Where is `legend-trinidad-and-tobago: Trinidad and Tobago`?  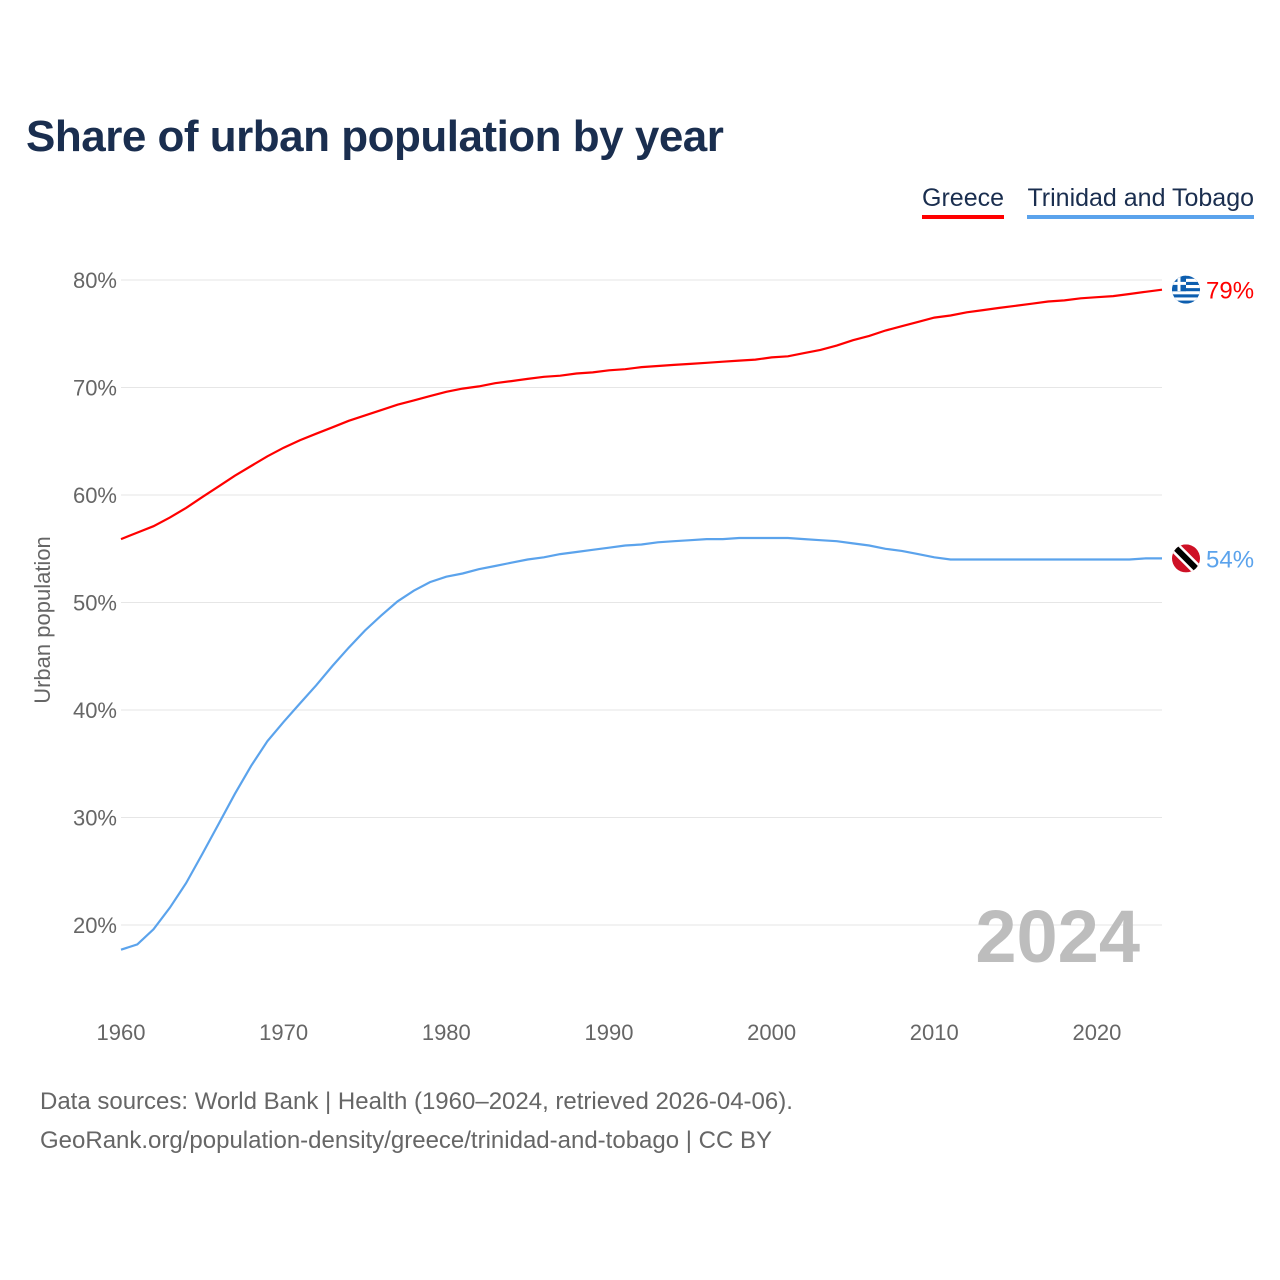
legend-trinidad-and-tobago: Trinidad and Tobago is located at coordinates (1140, 201).